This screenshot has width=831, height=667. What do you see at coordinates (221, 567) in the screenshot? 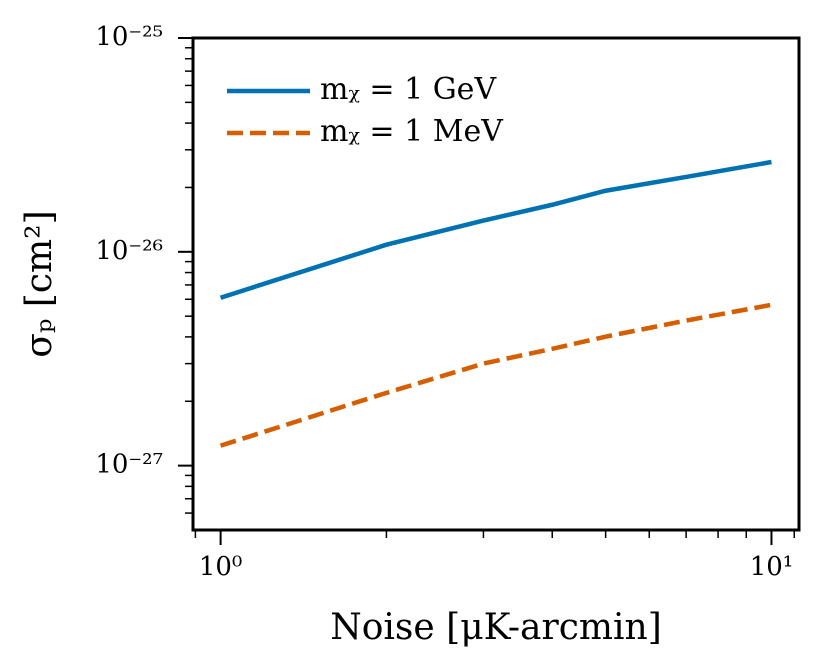
I see `x-tick-label: 10⁰` at bounding box center [221, 567].